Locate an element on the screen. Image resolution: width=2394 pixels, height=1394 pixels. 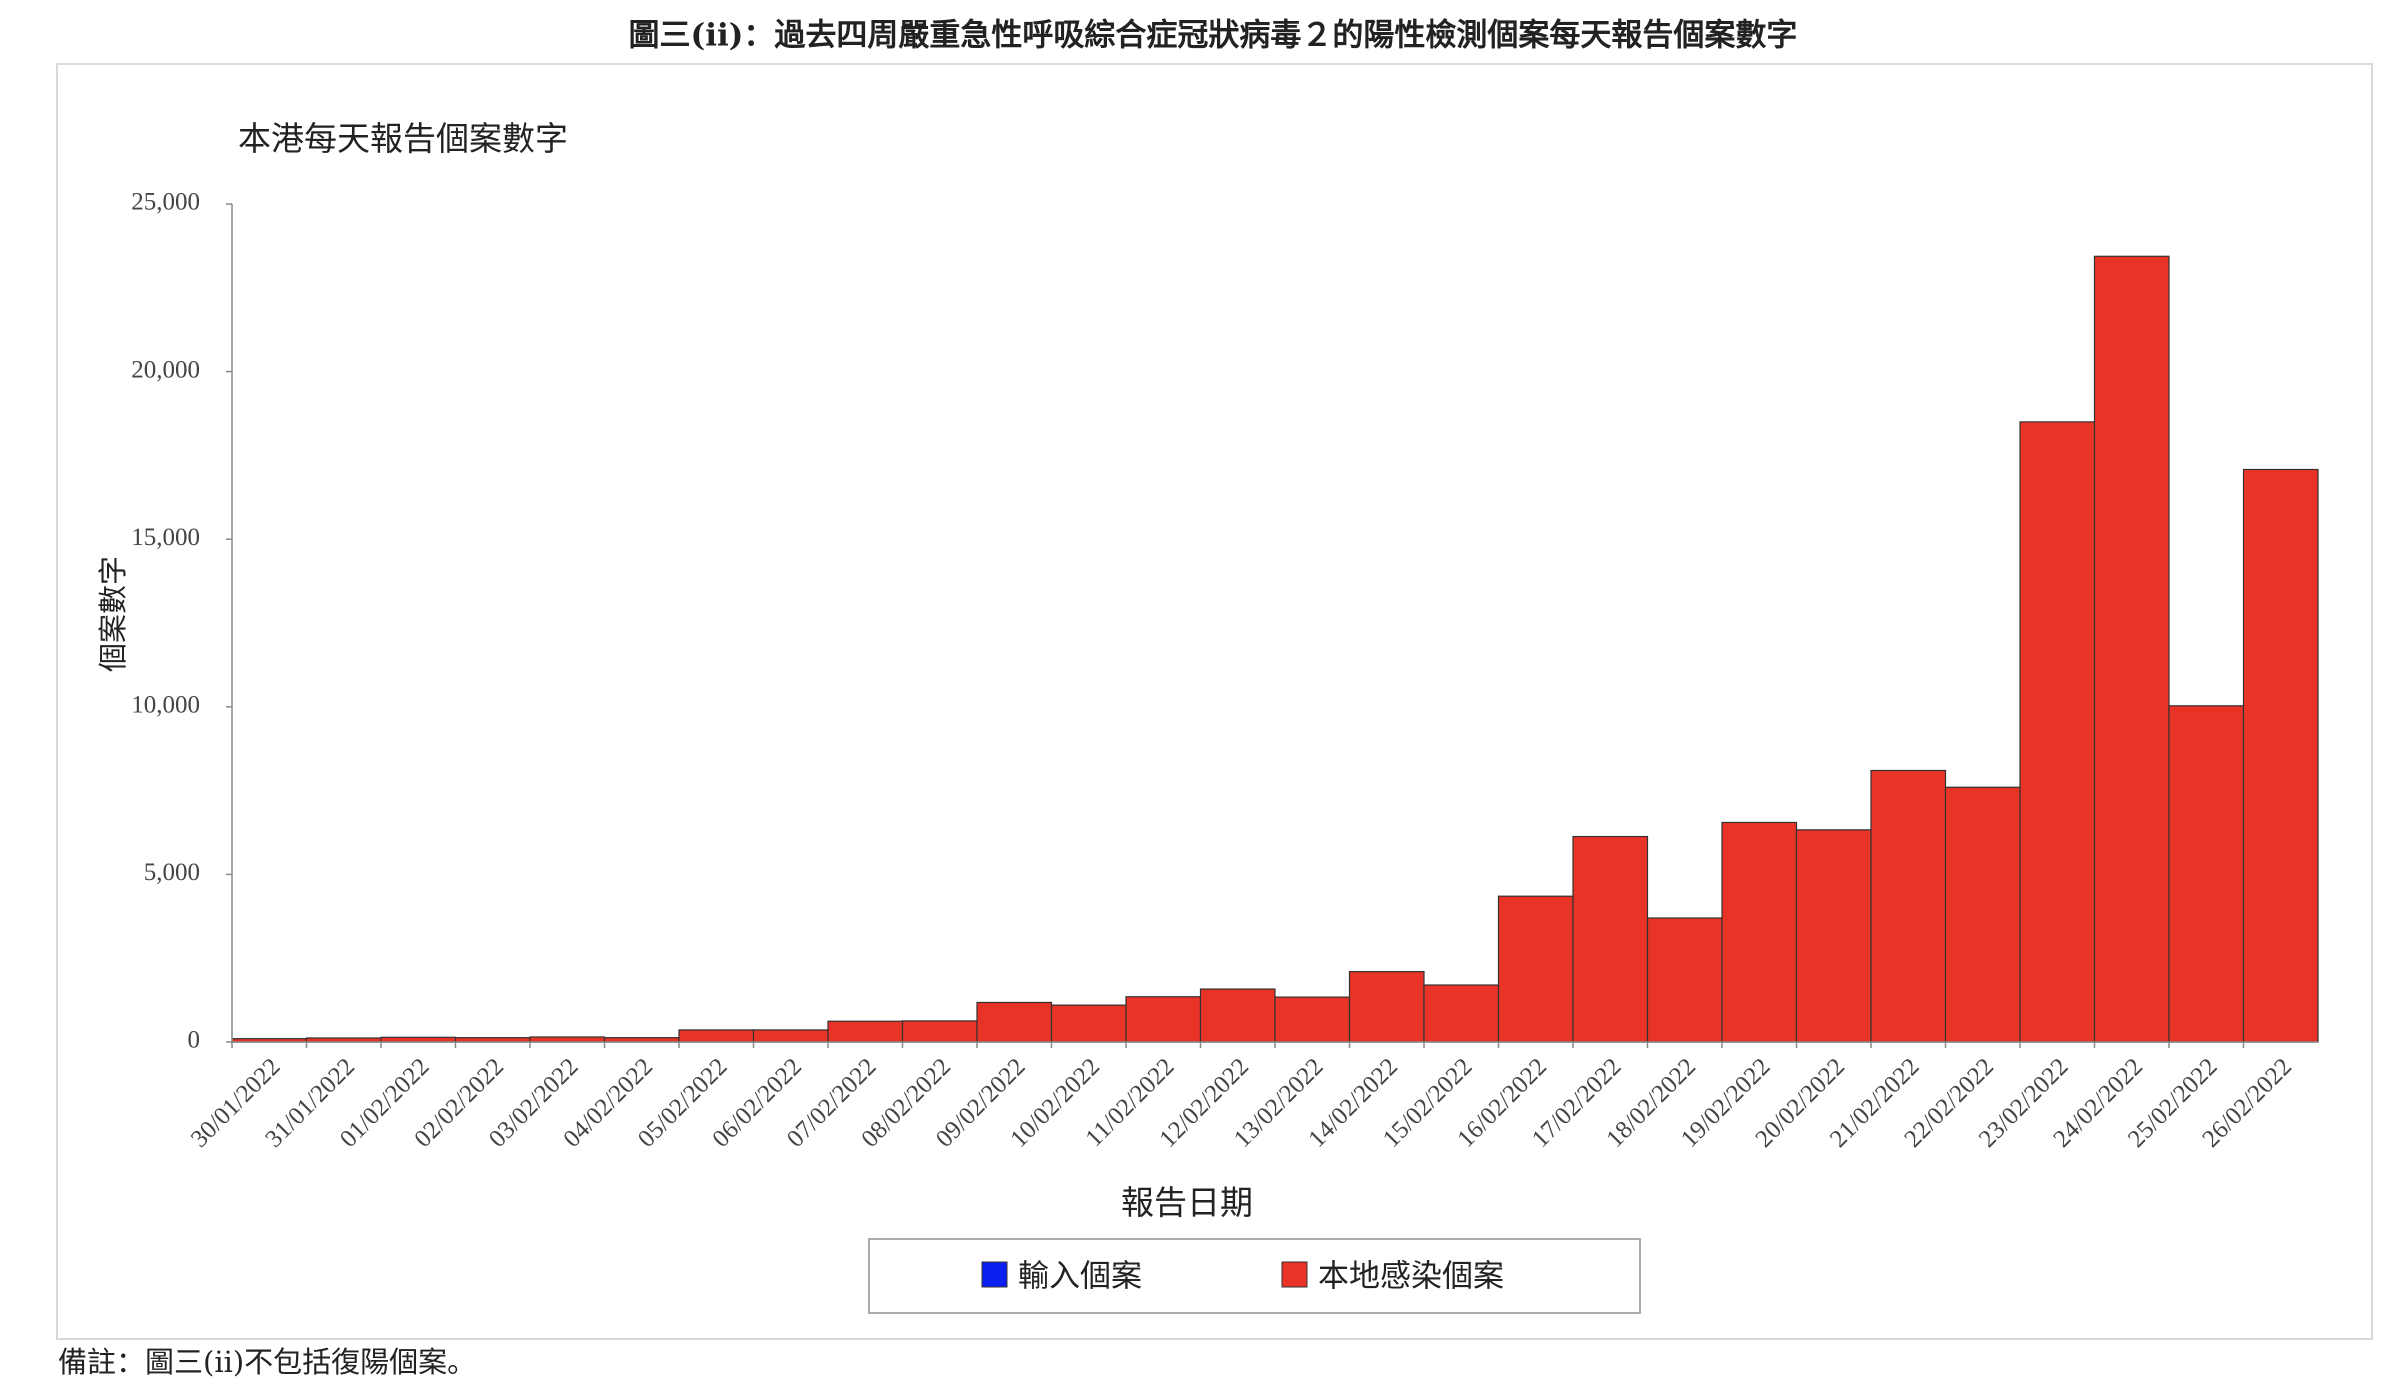
y-tick-label: 5,000 is located at coordinates (172, 872).